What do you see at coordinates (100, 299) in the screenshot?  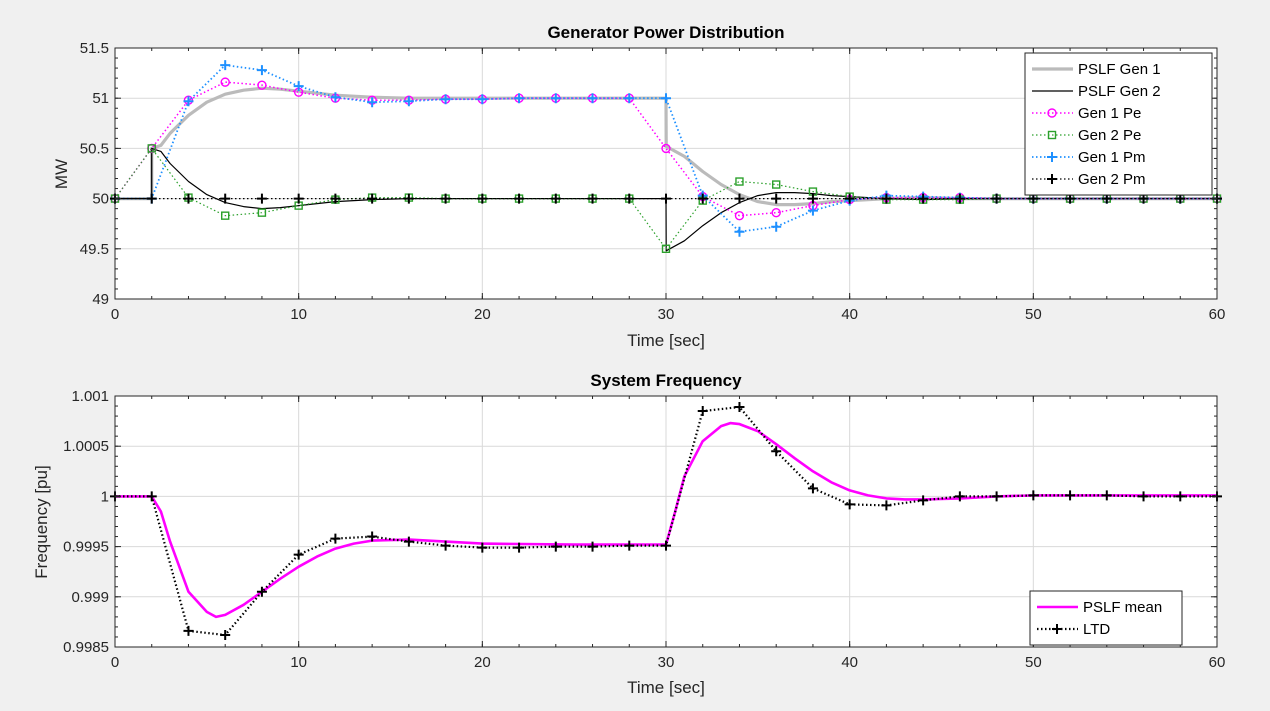 I see `power-y-tick-label: 49` at bounding box center [100, 299].